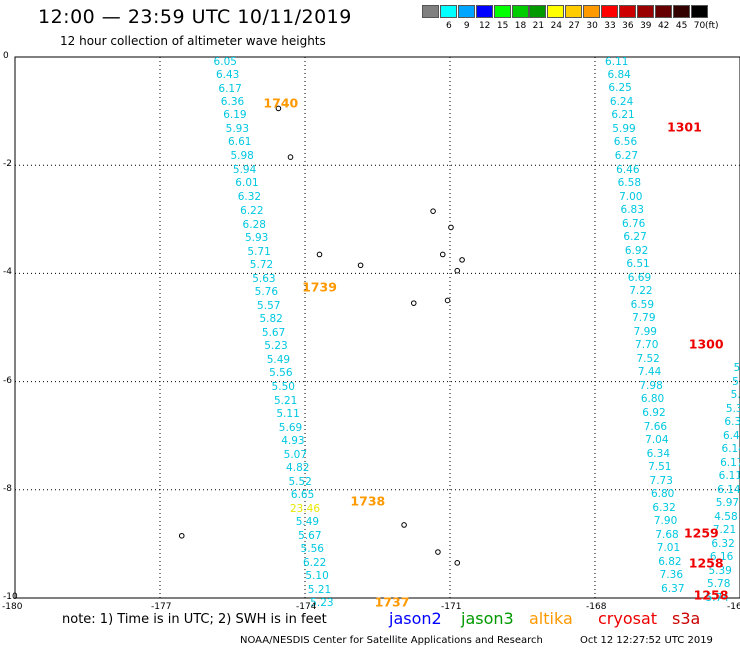 The width and height of the screenshot is (740, 650). What do you see at coordinates (663, 26) in the screenshot?
I see `colorbar-label: 42` at bounding box center [663, 26].